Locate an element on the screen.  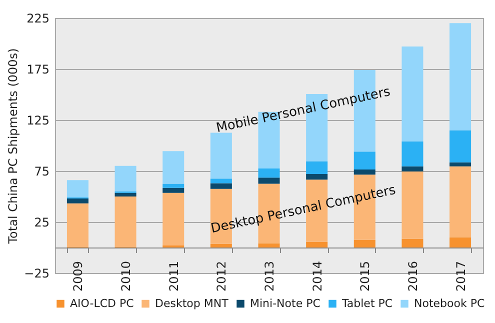
legend-label: AIO-LCD PC is located at coordinates (102, 303).